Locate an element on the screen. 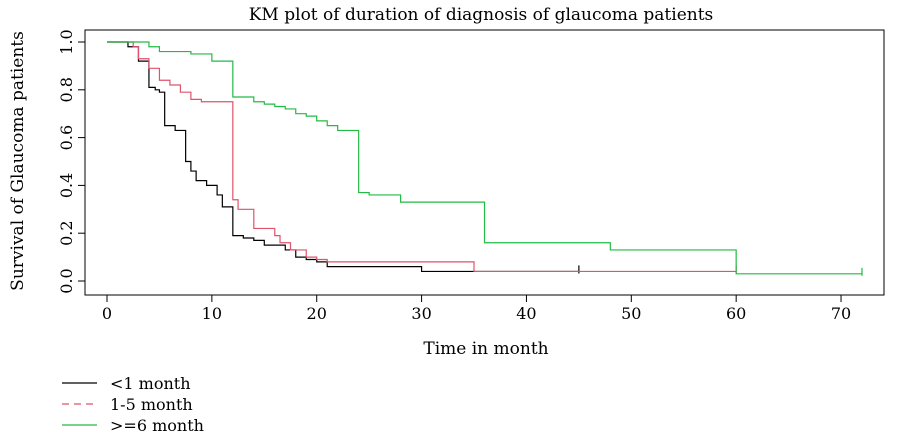 This screenshot has width=905, height=443. x-tick-label: 70 is located at coordinates (841, 313).